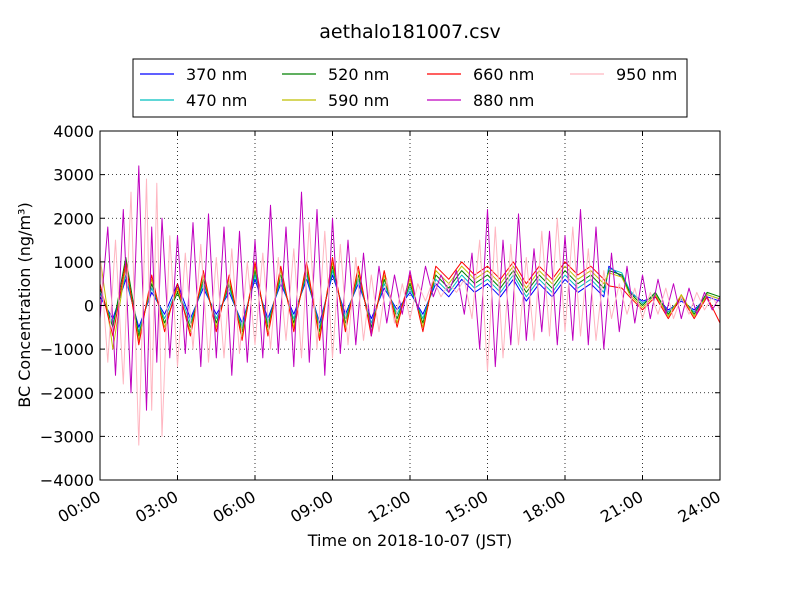  Describe the element at coordinates (409, 540) in the screenshot. I see `x-axis-label: Time on 2018-10-07 (JST)` at that location.